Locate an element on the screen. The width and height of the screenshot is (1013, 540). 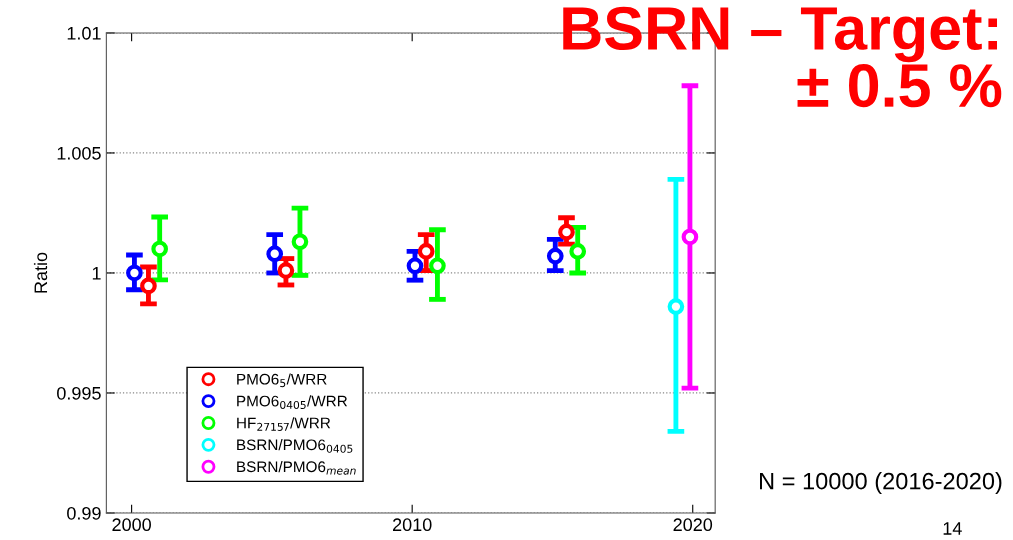
x-tick-label: 2020 is located at coordinates (693, 525).